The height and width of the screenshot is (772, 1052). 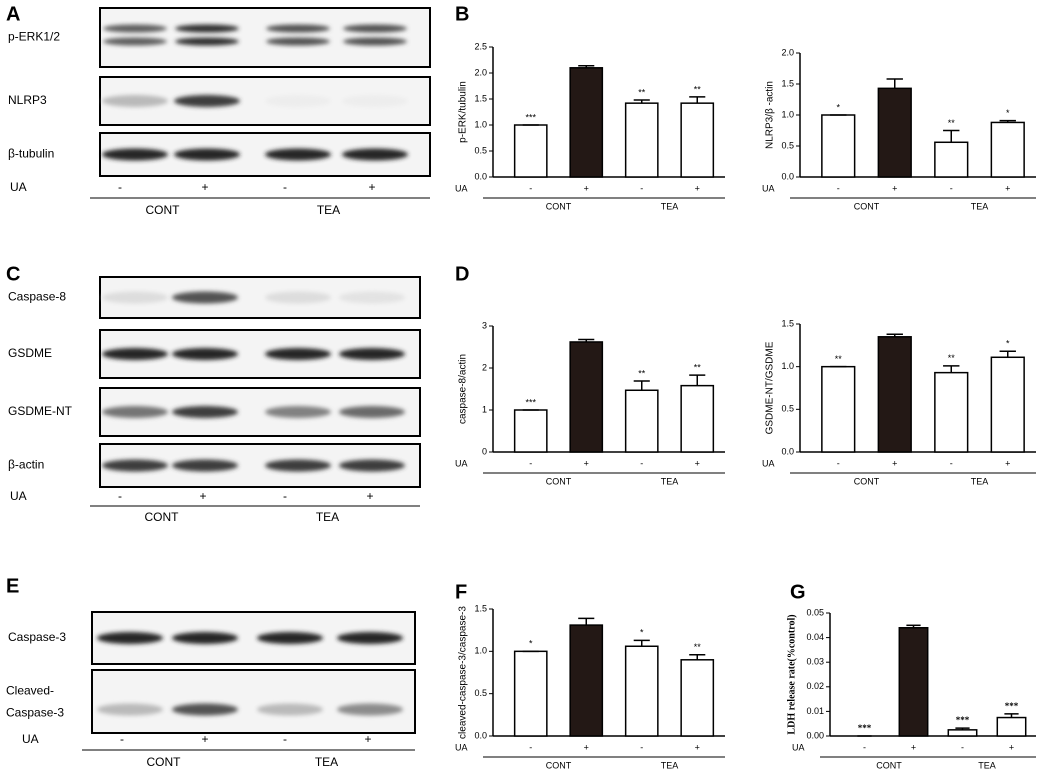 I want to click on blot-row-label: Caspase-8, so click(x=37, y=297).